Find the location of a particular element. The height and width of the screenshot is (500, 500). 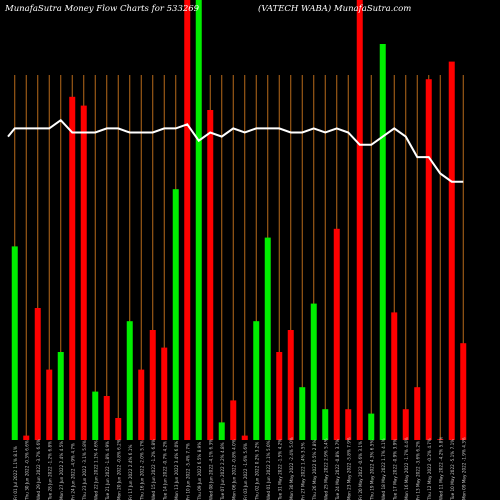

x-tick-label: Tue 14 Jun 2022 -0.7% 4.2% is located at coordinates (164, 470).